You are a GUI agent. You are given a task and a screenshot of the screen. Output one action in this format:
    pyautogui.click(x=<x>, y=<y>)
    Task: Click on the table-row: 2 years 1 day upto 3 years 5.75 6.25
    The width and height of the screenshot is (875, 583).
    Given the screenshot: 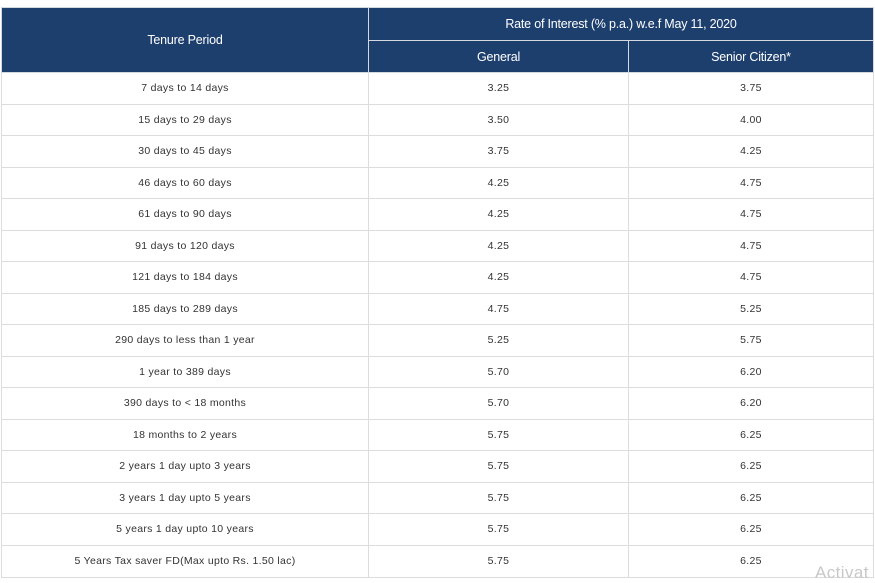 What is the action you would take?
    pyautogui.click(x=437, y=466)
    